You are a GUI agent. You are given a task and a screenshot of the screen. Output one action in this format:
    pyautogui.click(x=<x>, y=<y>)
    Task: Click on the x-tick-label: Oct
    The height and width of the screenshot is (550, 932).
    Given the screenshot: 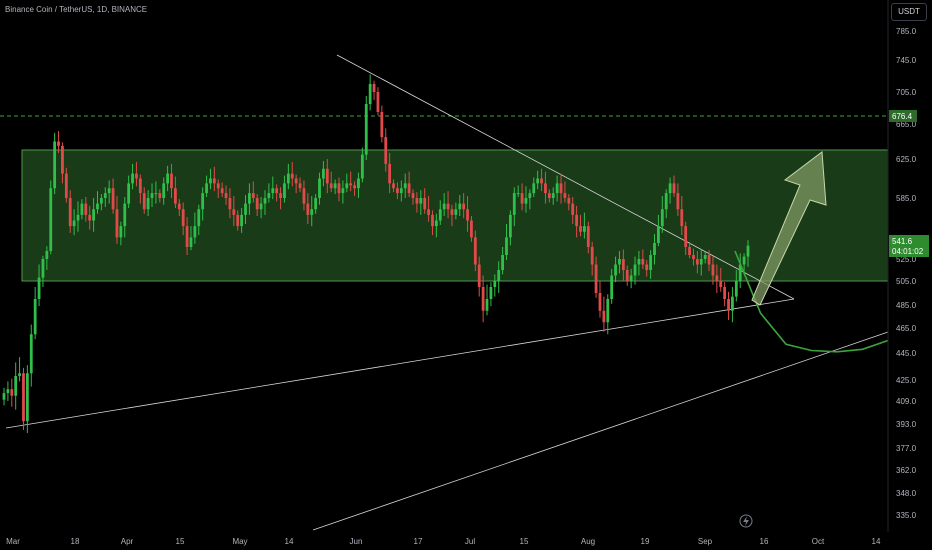 What is the action you would take?
    pyautogui.click(x=818, y=541)
    